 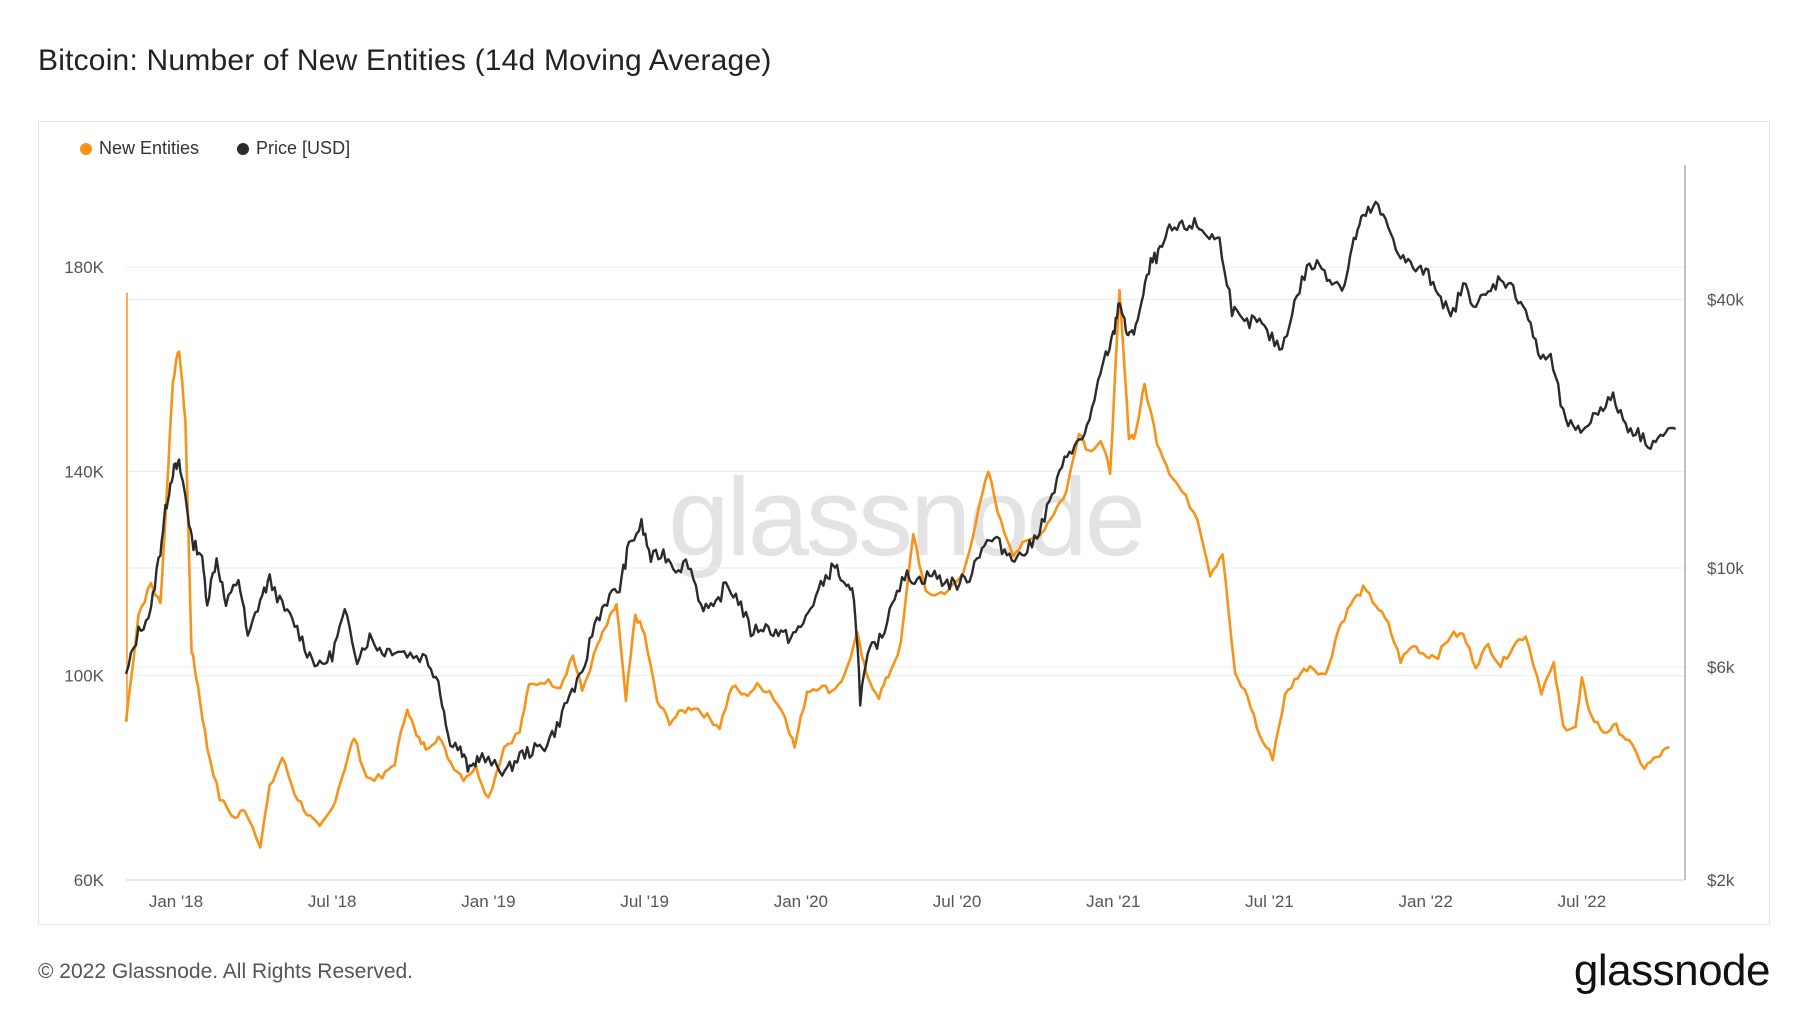 What do you see at coordinates (226, 971) in the screenshot?
I see `copyright-footer: © 2022 Glassnode. All Rights Reserved.` at bounding box center [226, 971].